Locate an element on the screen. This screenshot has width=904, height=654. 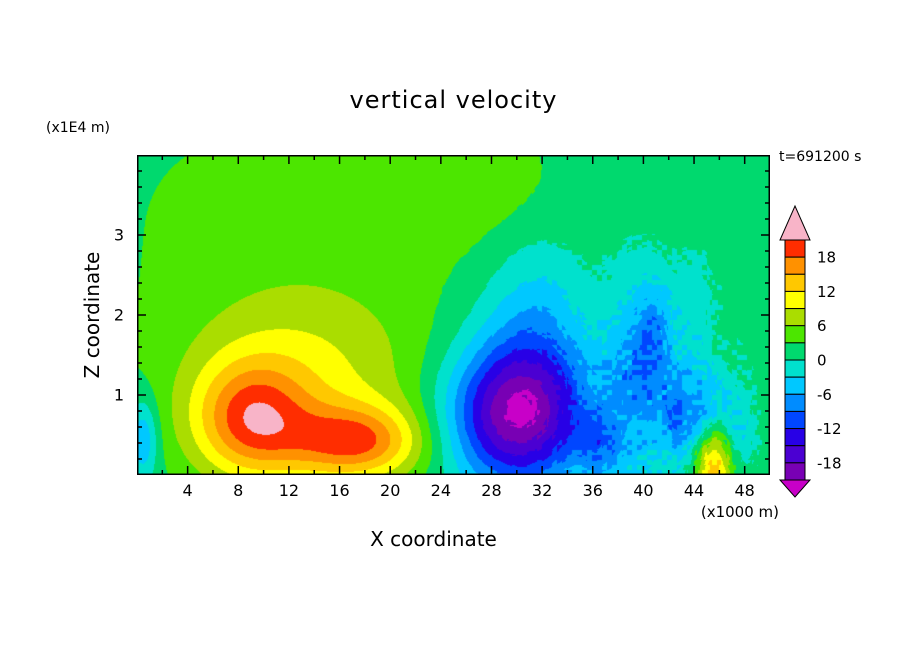
colorbar-label: -18 is located at coordinates (829, 463).